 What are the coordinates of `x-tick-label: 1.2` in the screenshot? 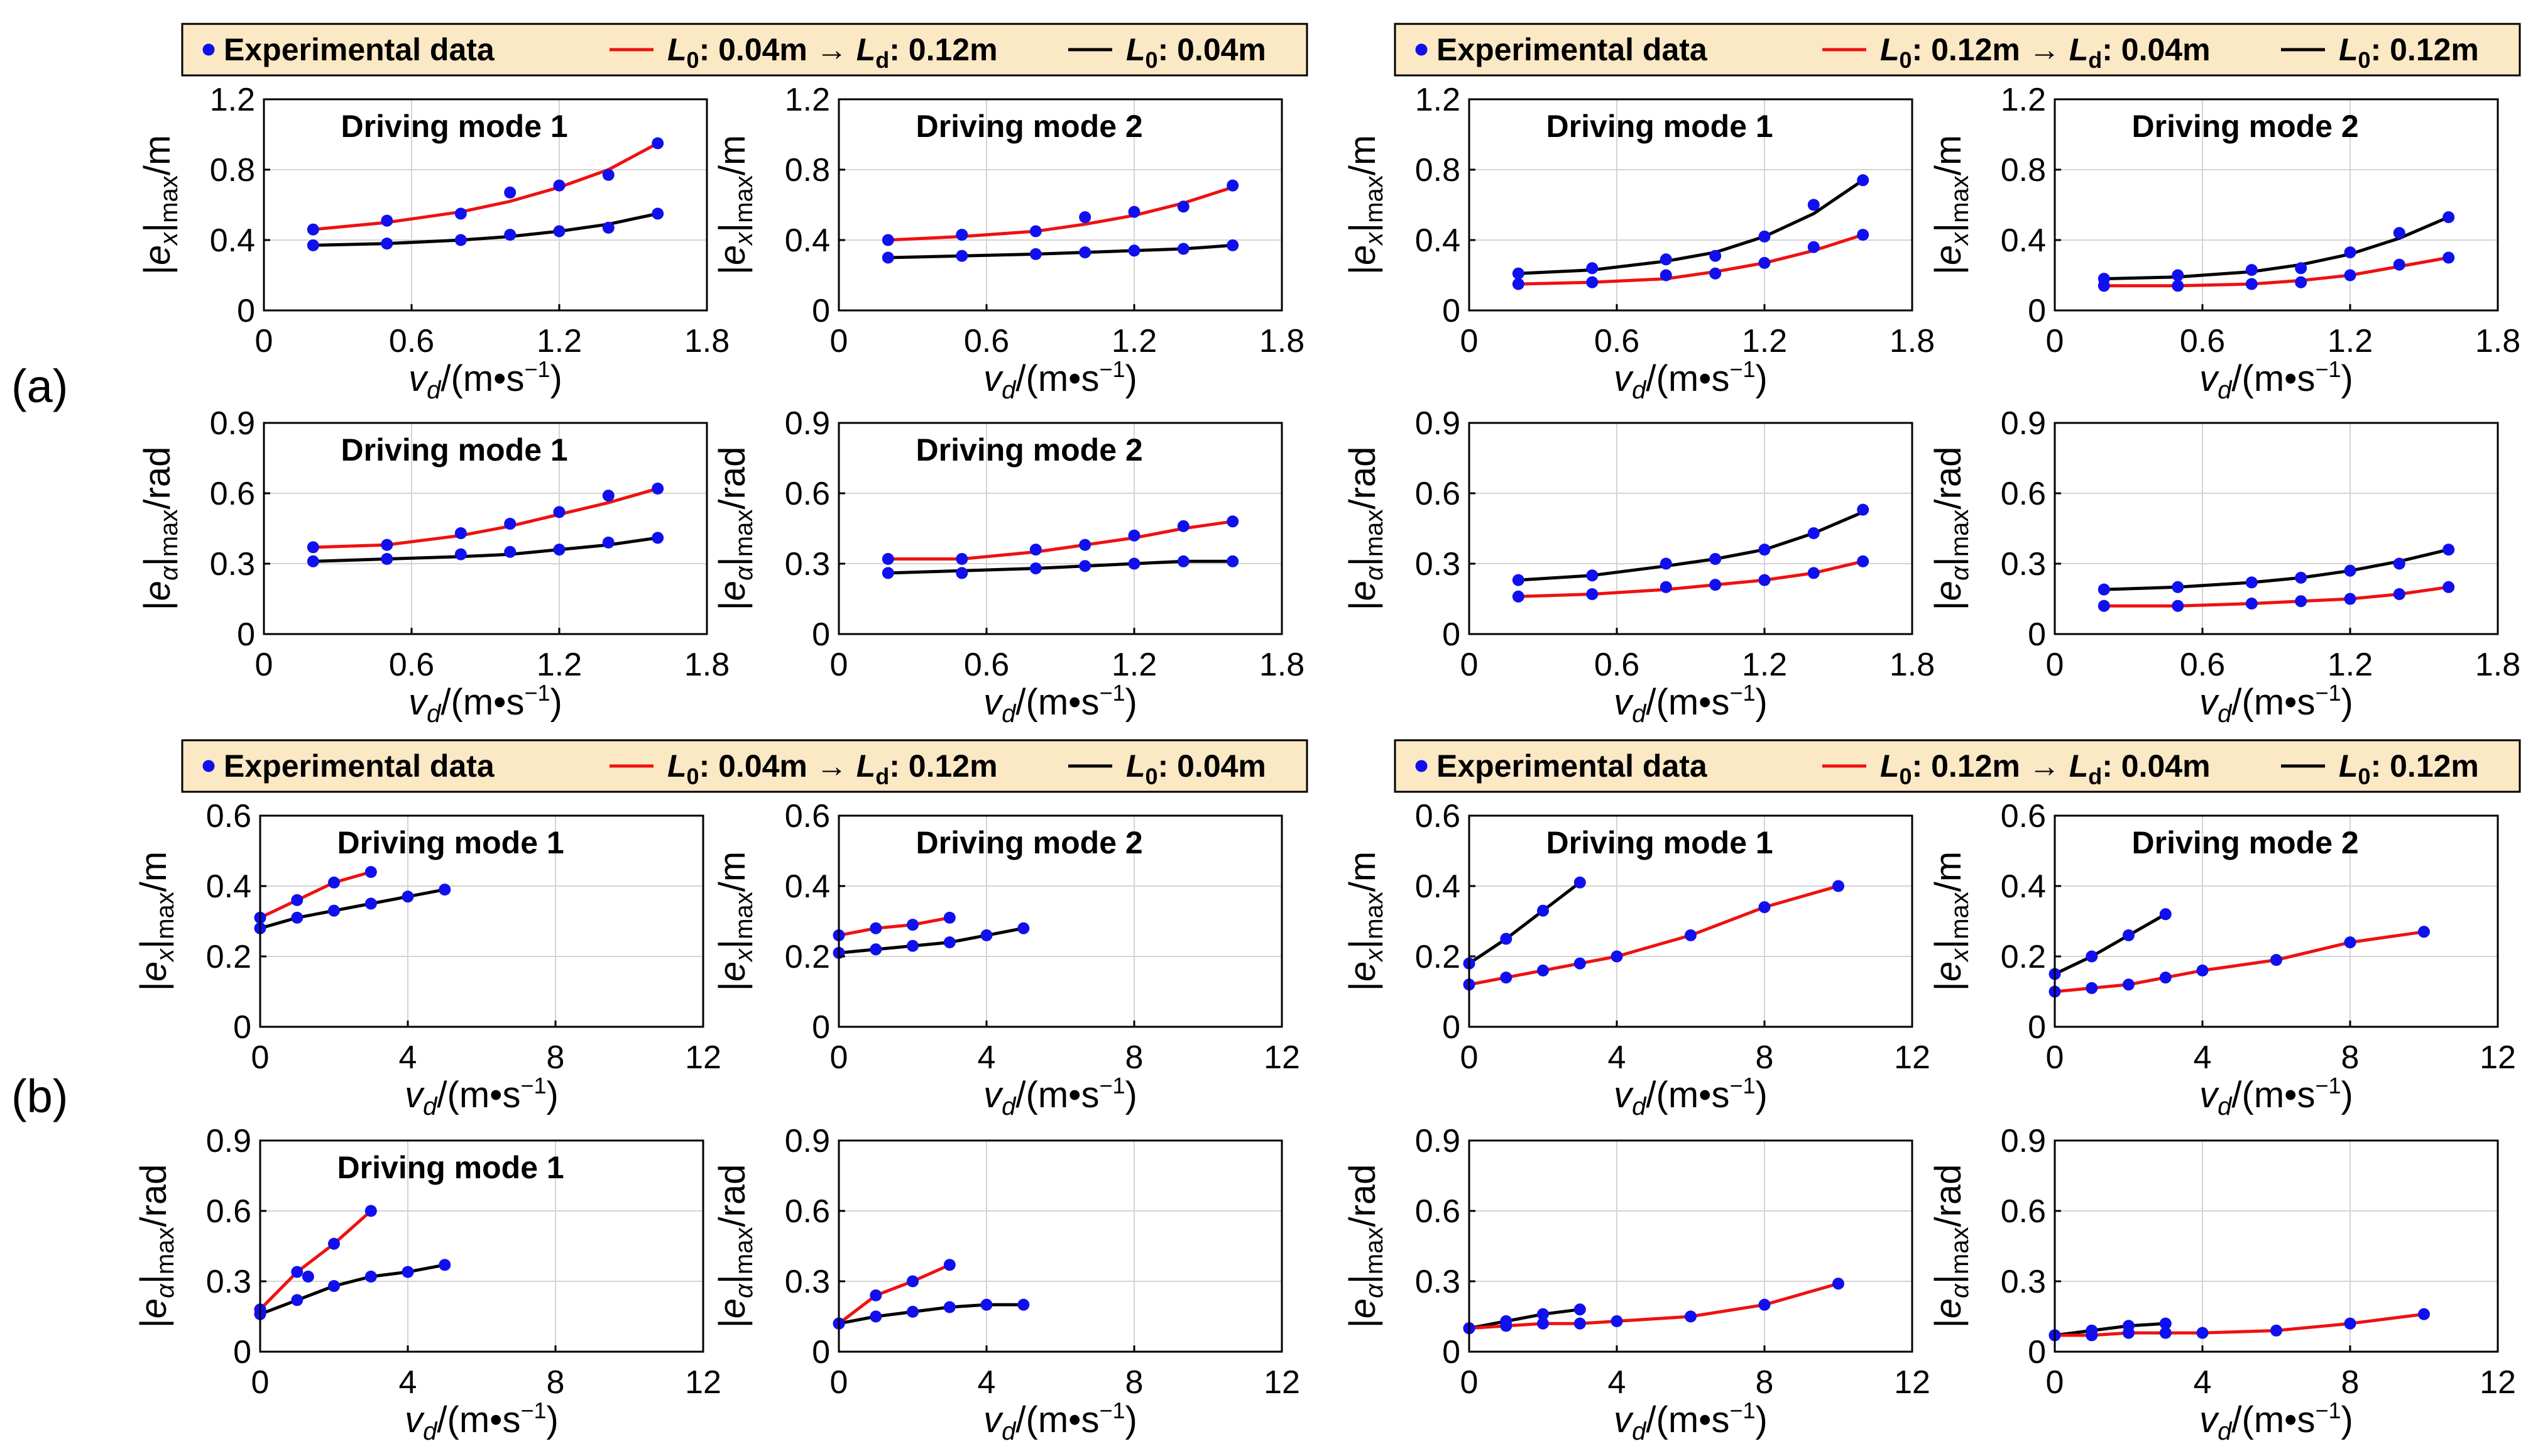 It's located at (559, 665).